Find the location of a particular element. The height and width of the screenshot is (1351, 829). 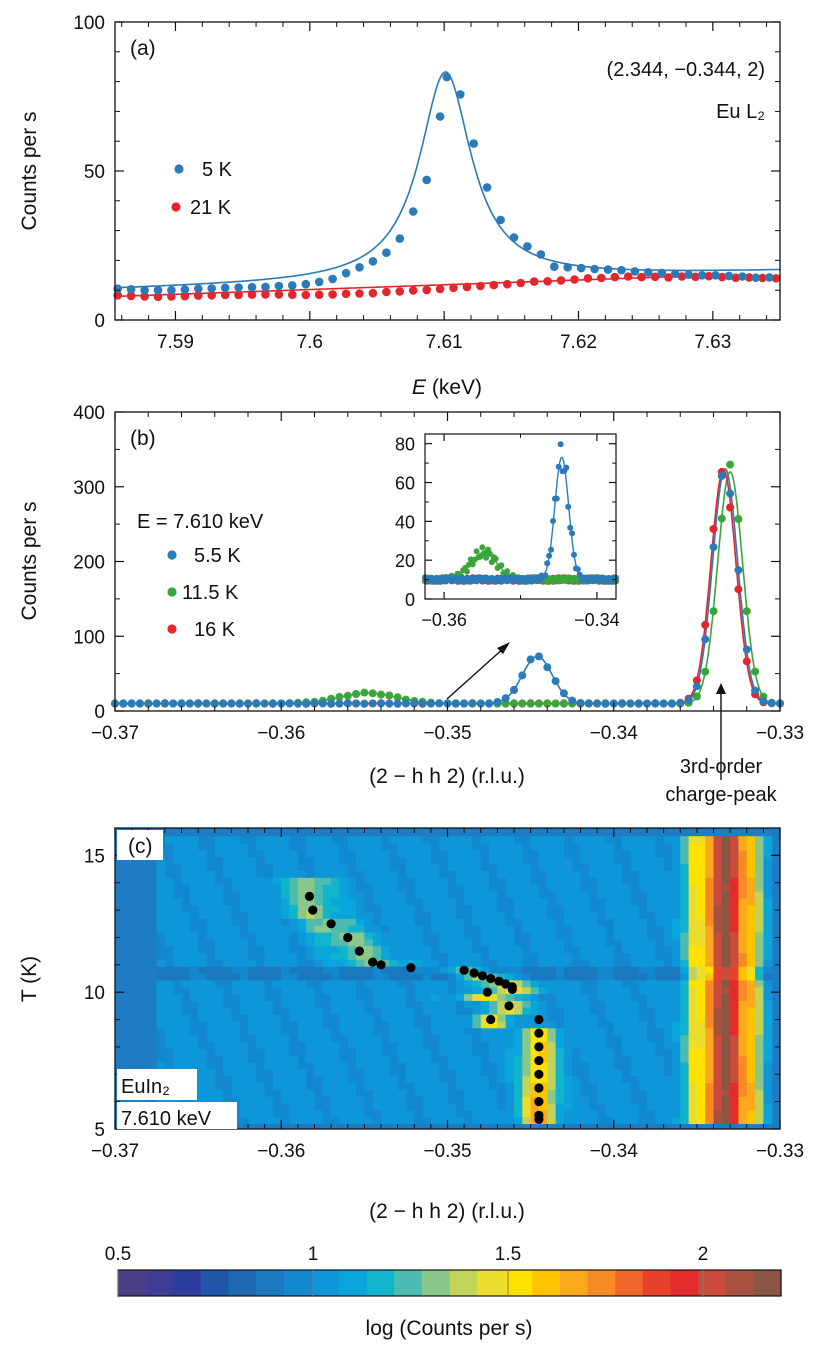

inset-data-point-115k is located at coordinates (476, 551).